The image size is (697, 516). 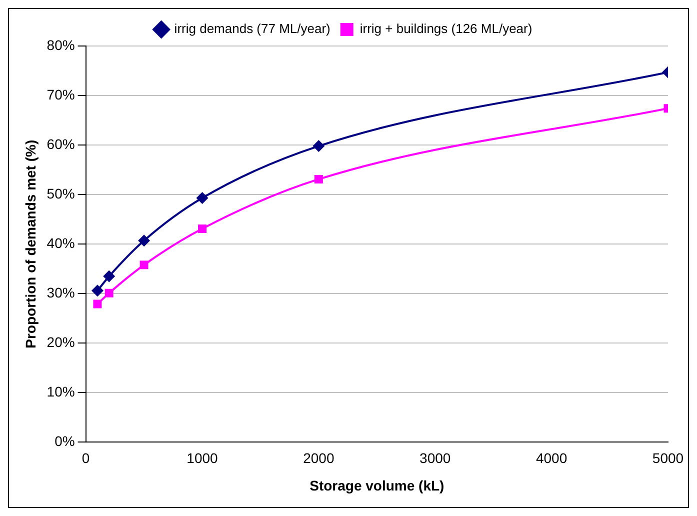 What do you see at coordinates (552, 458) in the screenshot?
I see `x-tick-label: 4000` at bounding box center [552, 458].